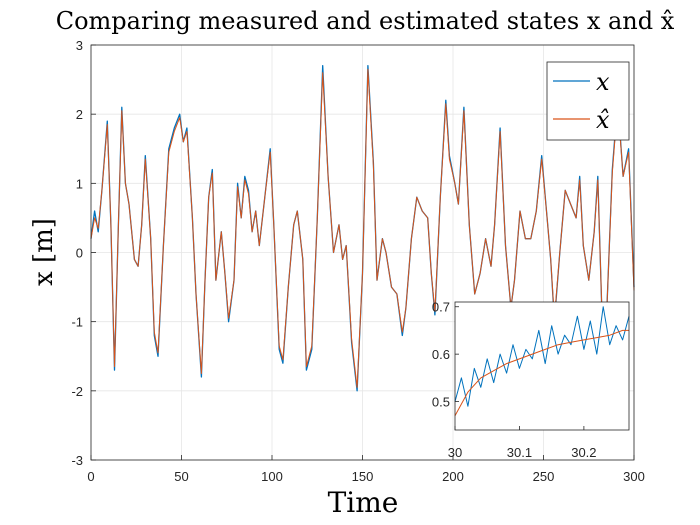 The height and width of the screenshot is (525, 700). What do you see at coordinates (603, 120) in the screenshot?
I see `legend-label-xhat: x̂` at bounding box center [603, 120].